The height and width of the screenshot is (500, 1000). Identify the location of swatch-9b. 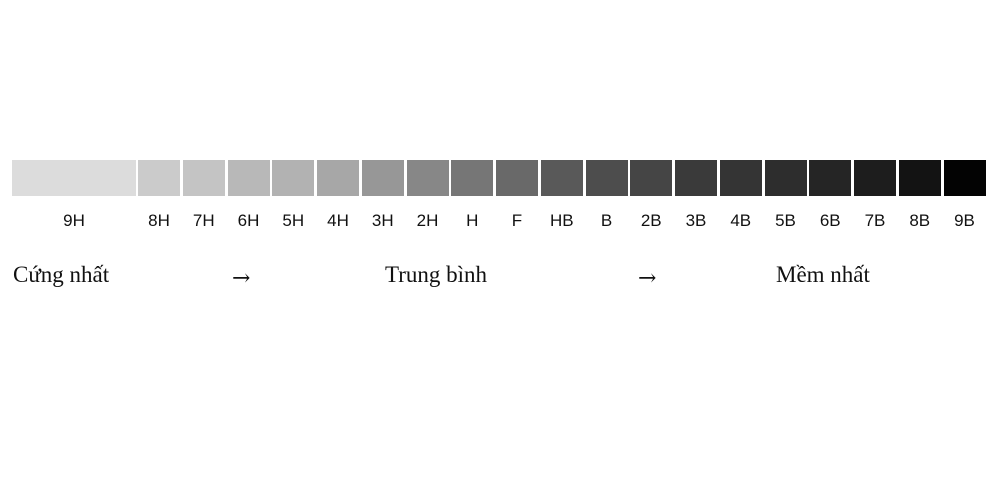
(964, 178).